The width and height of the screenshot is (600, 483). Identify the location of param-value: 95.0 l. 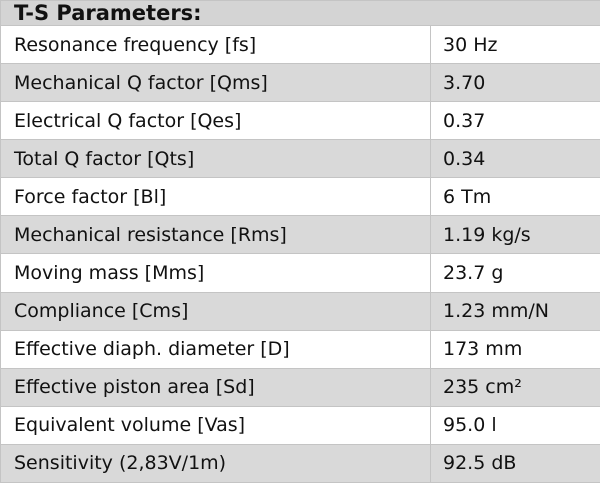
(514, 425).